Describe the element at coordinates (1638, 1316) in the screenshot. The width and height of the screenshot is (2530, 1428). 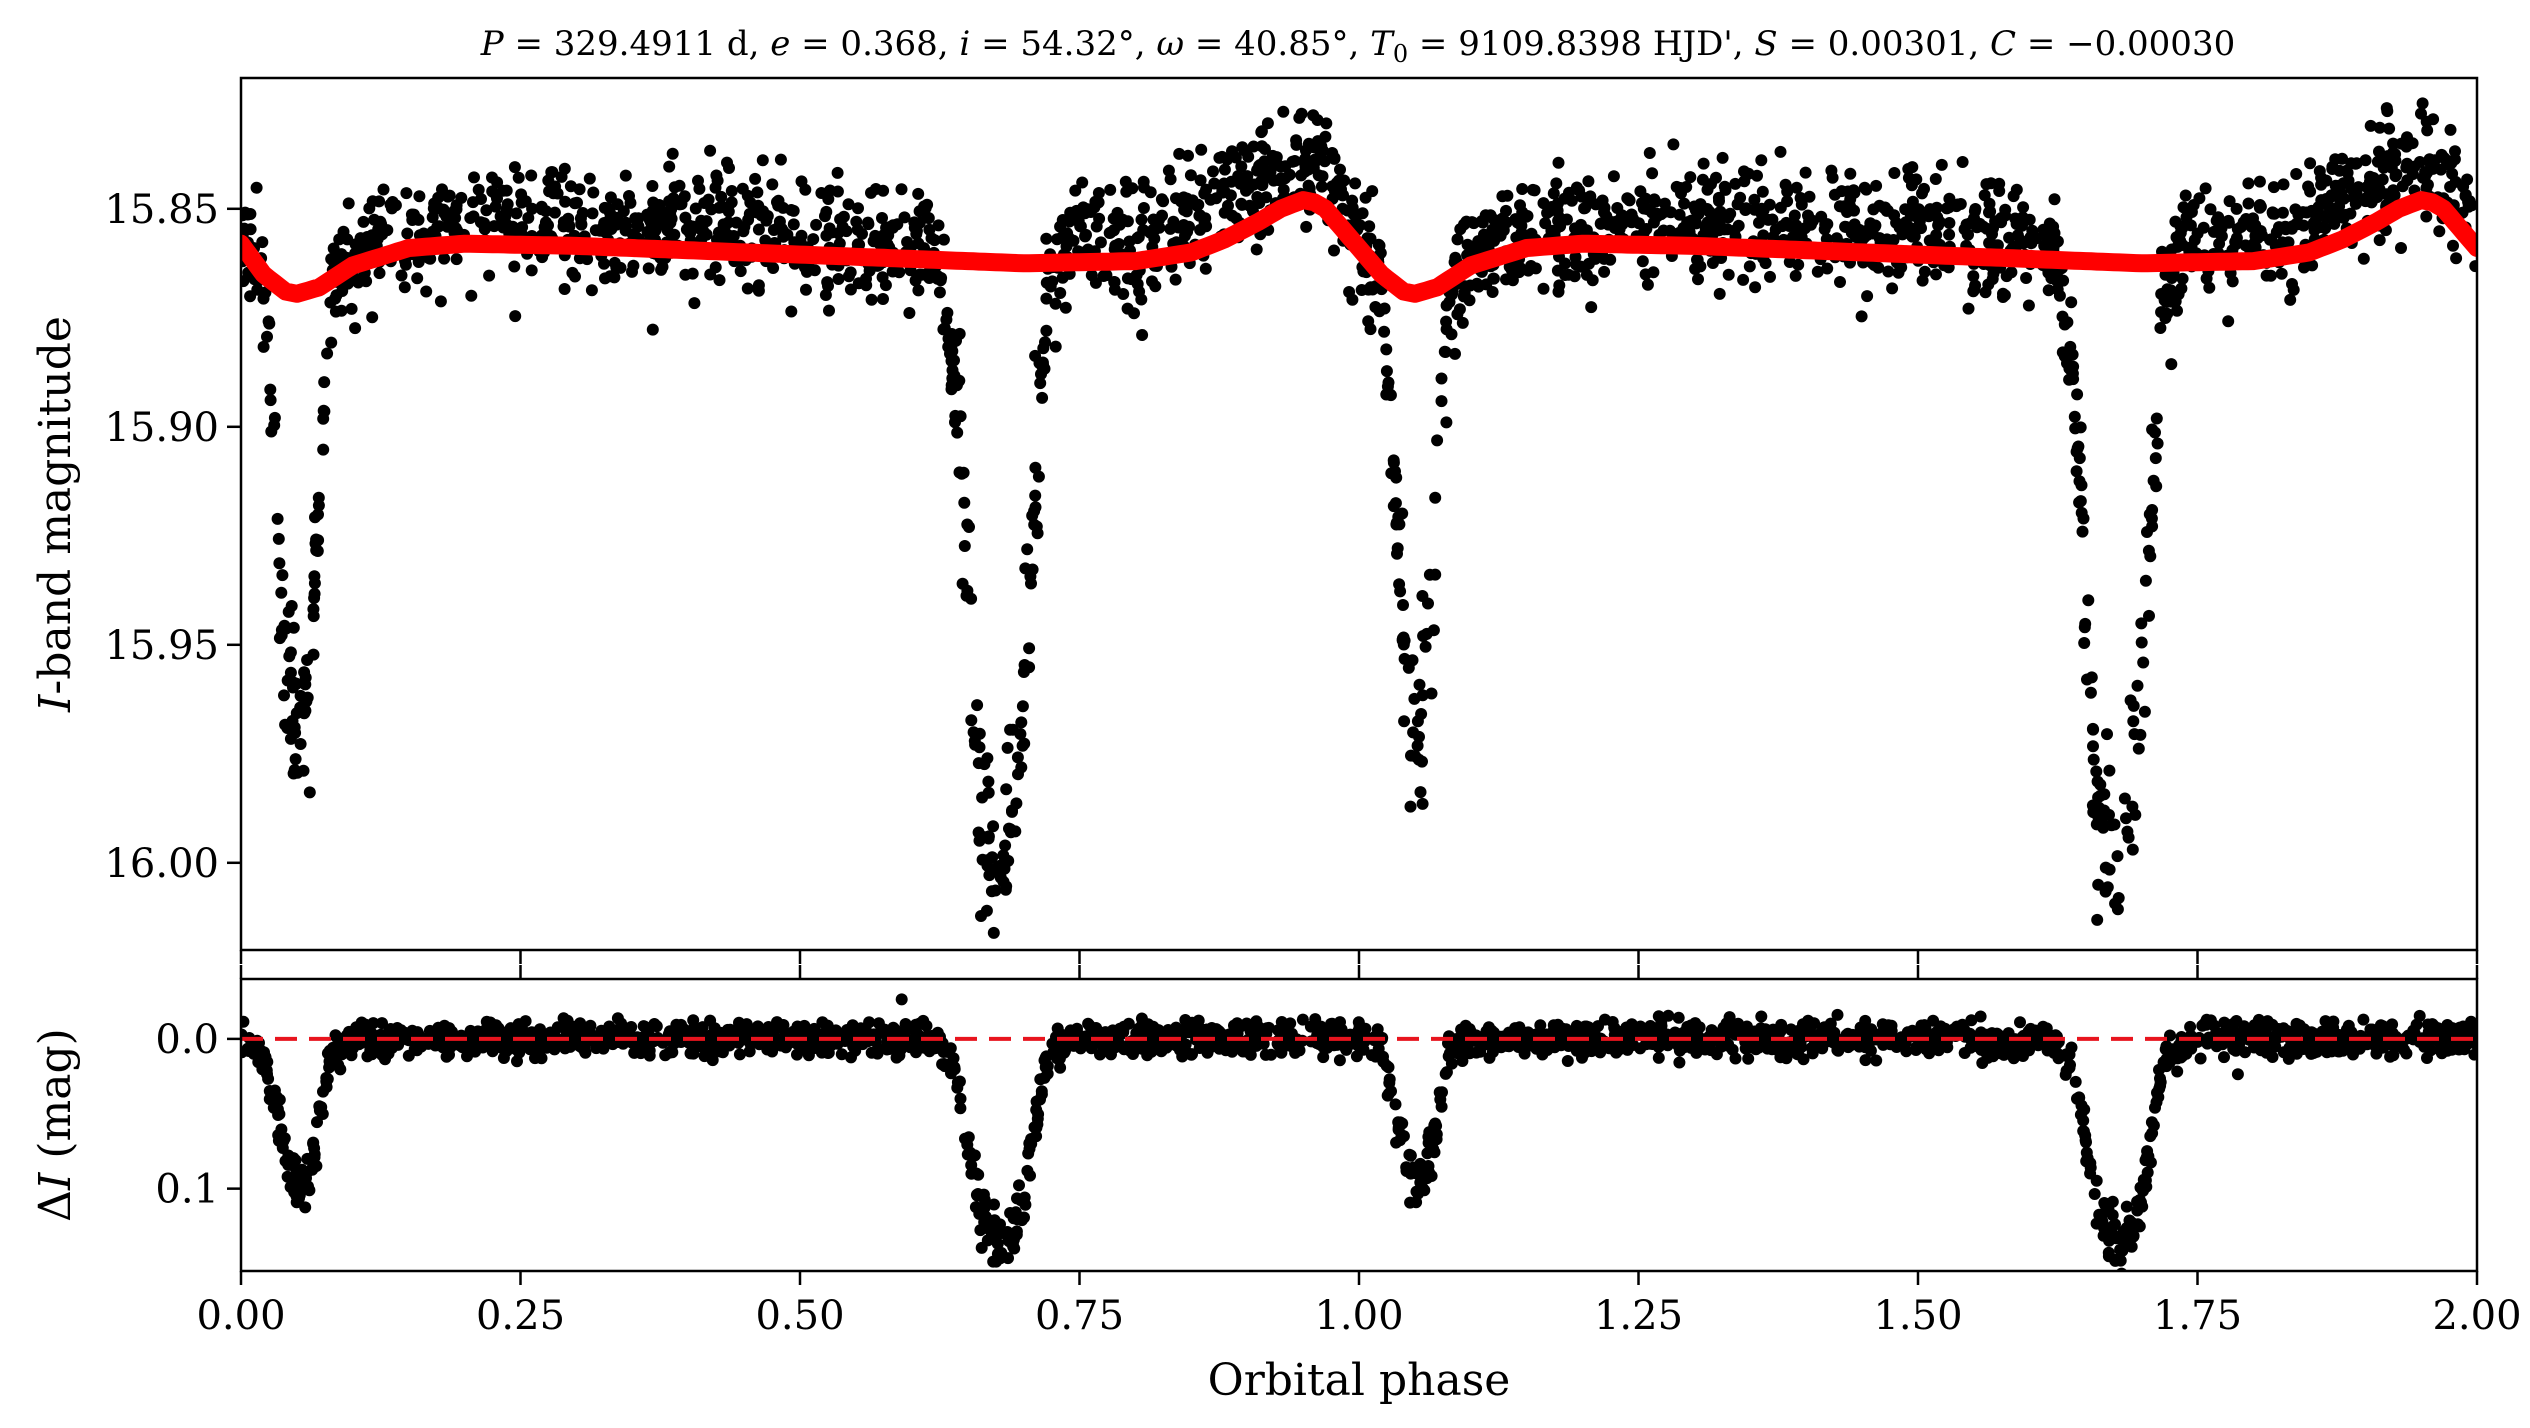
I see `xtick-label: 1.25` at that location.